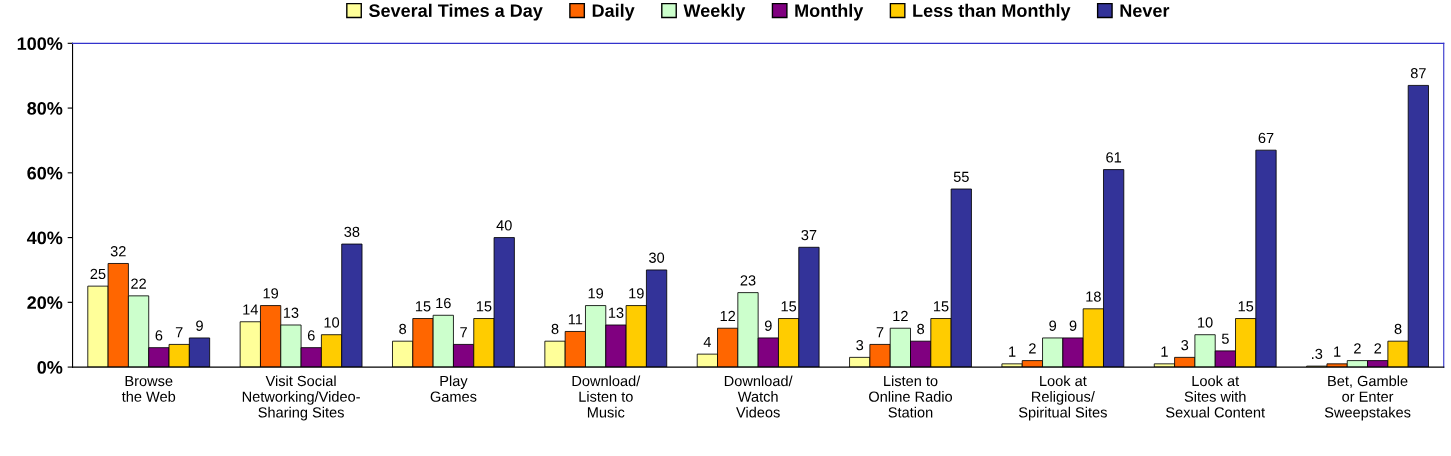 The image size is (1451, 456). Describe the element at coordinates (40, 44) in the screenshot. I see `y-tick-label: 100%` at that location.